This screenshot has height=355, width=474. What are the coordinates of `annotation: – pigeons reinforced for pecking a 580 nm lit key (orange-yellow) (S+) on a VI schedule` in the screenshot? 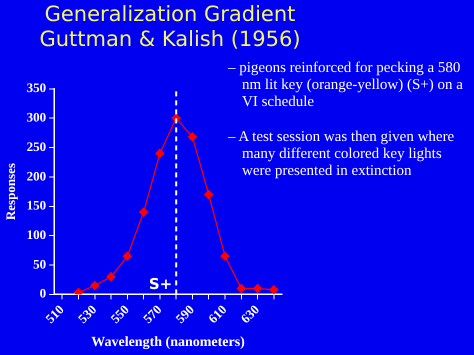 It's located at (346, 85).